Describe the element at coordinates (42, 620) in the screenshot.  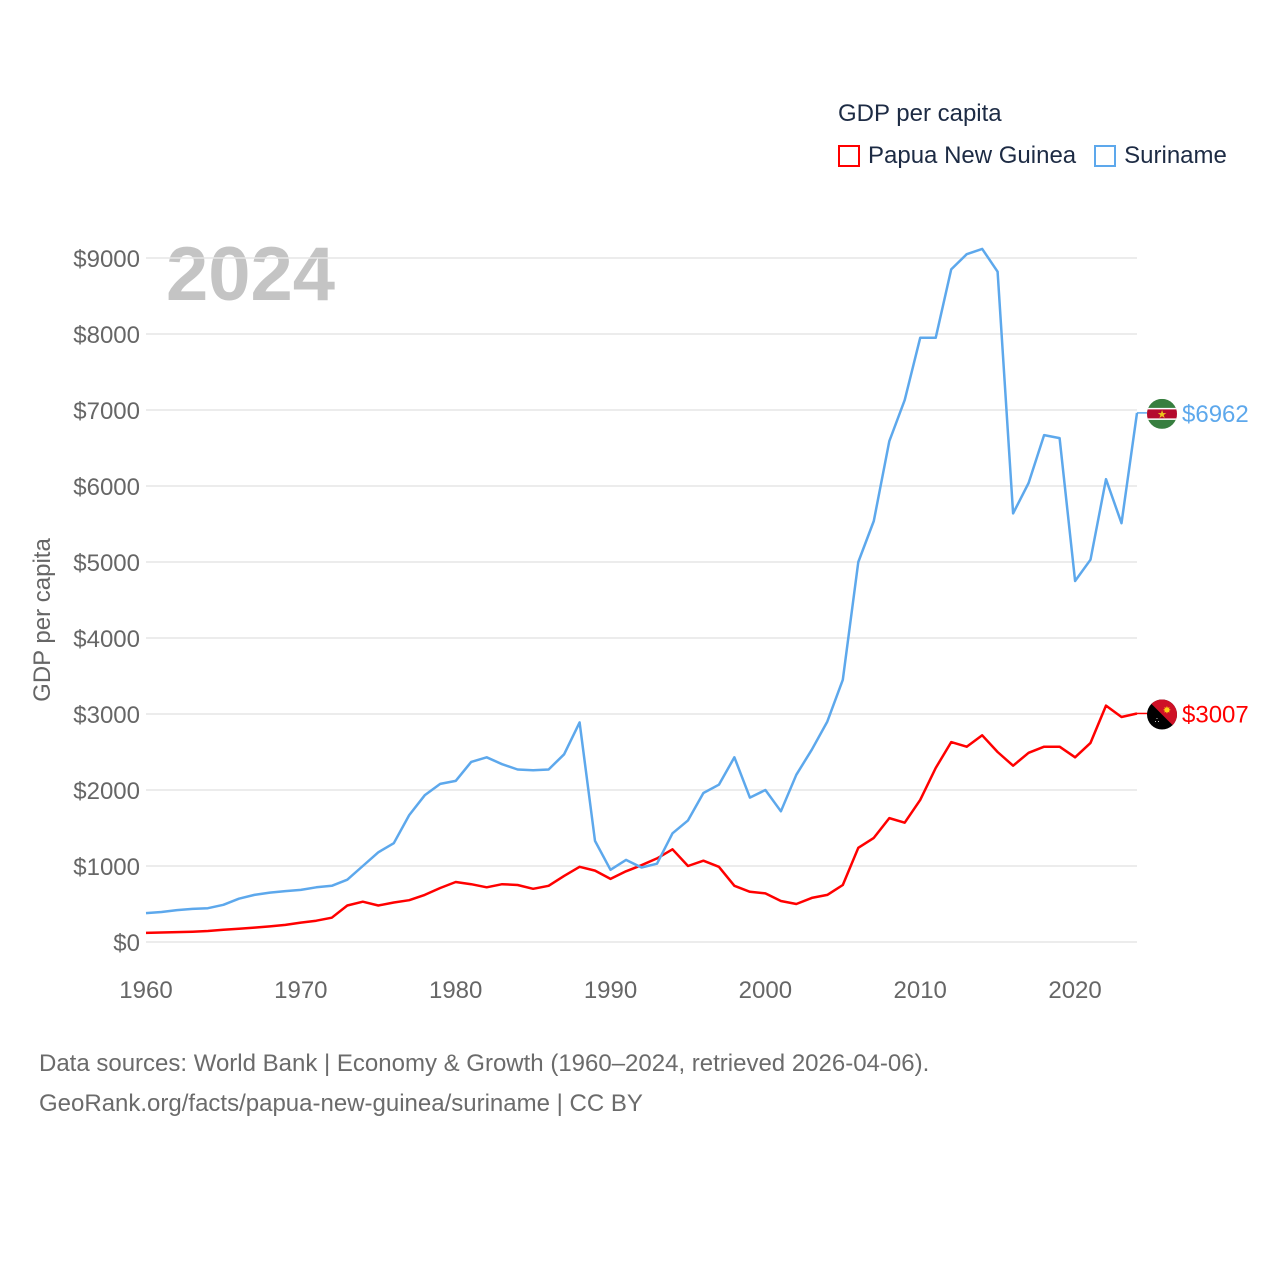
I see `y-axis-label: GDP per capita` at that location.